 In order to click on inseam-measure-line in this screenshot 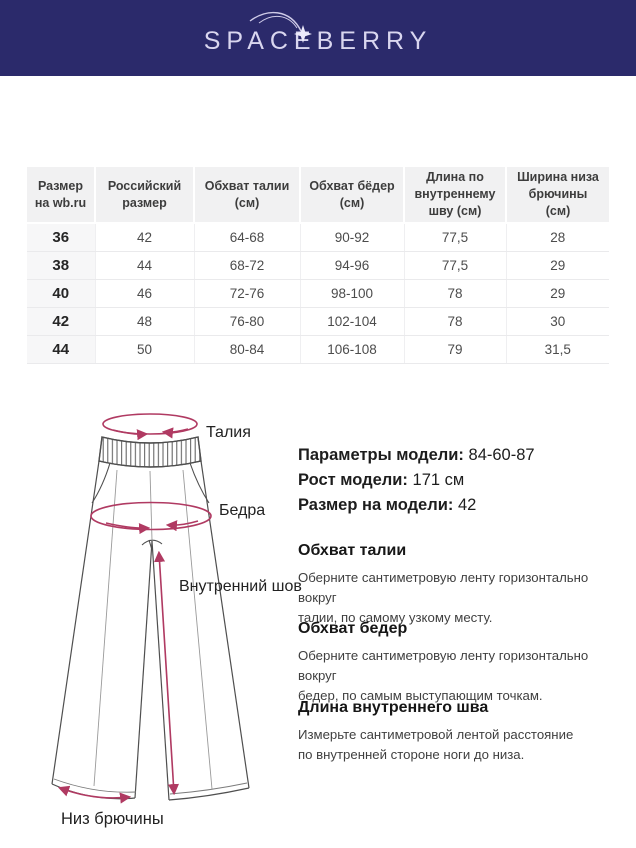, I will do `click(166, 673)`.